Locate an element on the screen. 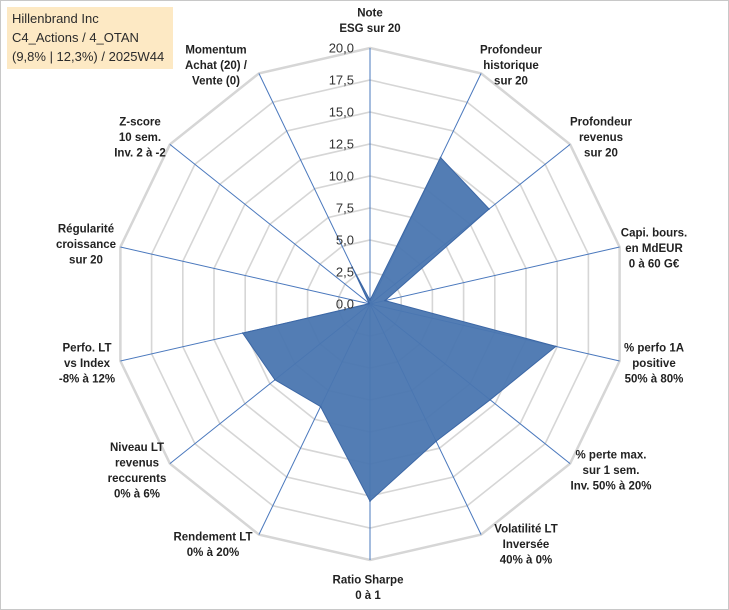 Image resolution: width=729 pixels, height=610 pixels. company-name: Hillenbrand Inc is located at coordinates (55, 18).